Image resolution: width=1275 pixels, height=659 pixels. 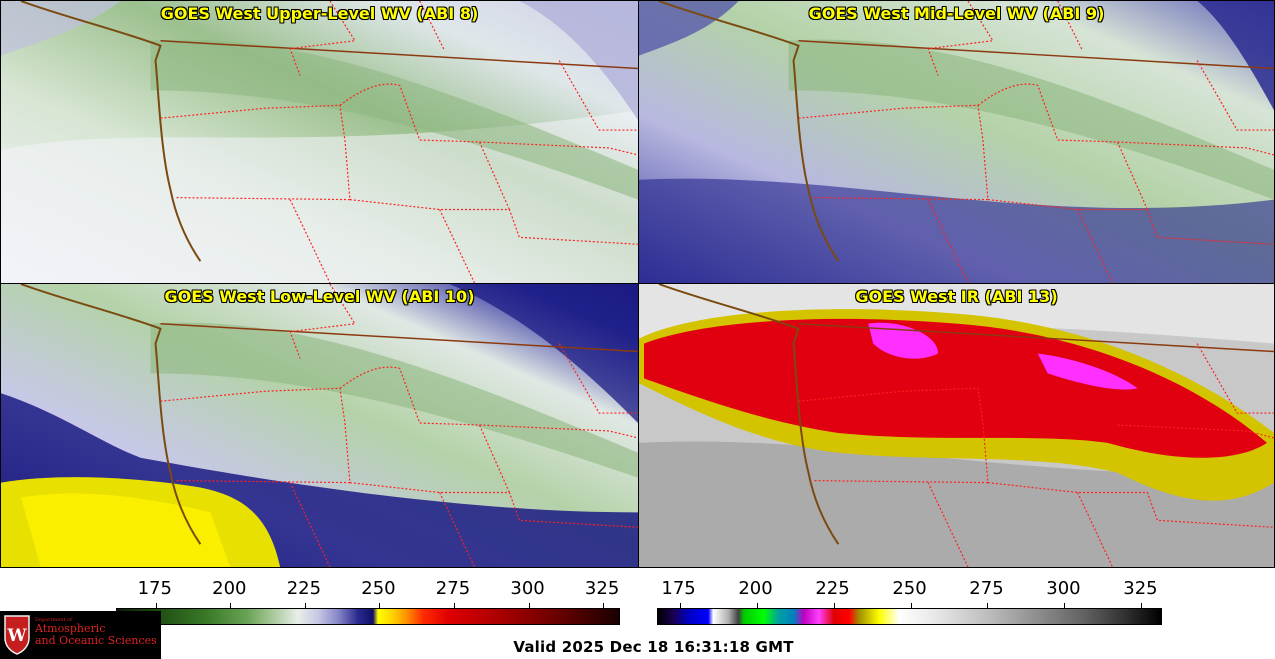 I want to click on colorbar-wv, so click(x=368, y=614).